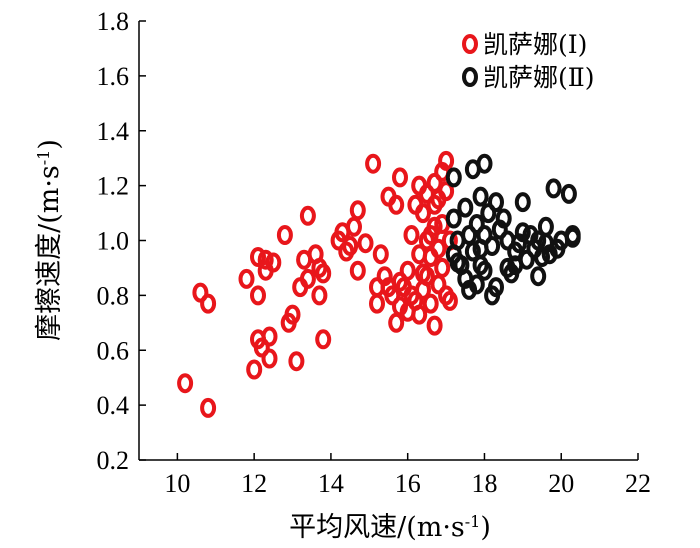  Describe the element at coordinates (539, 77) in the screenshot. I see `legend-label-series-2: 凯萨娜(Ⅱ)` at that location.